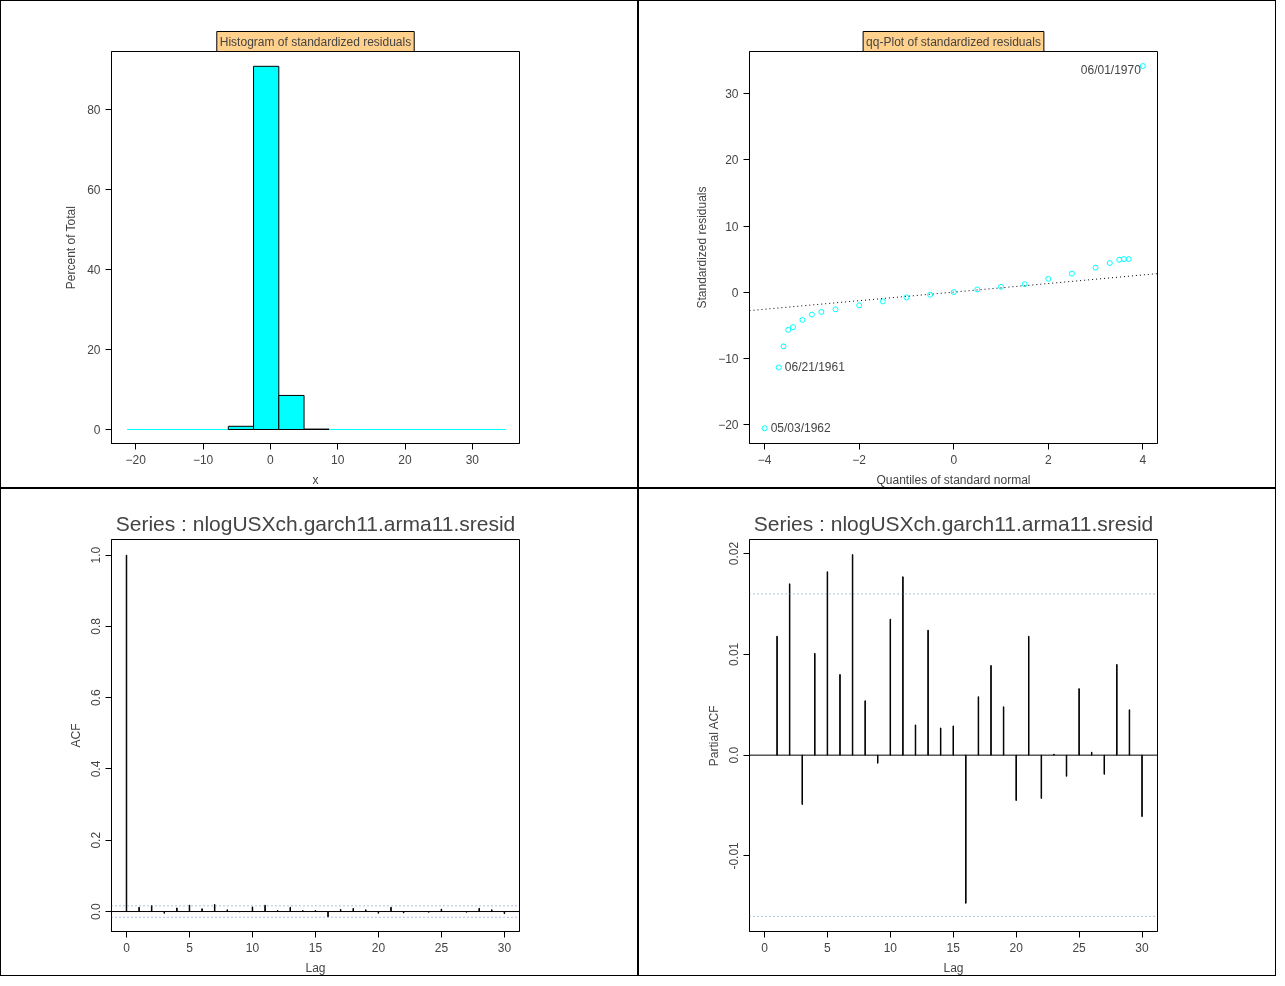  I want to click on chart-title: qq-Plot of standardized residuals, so click(953, 41).